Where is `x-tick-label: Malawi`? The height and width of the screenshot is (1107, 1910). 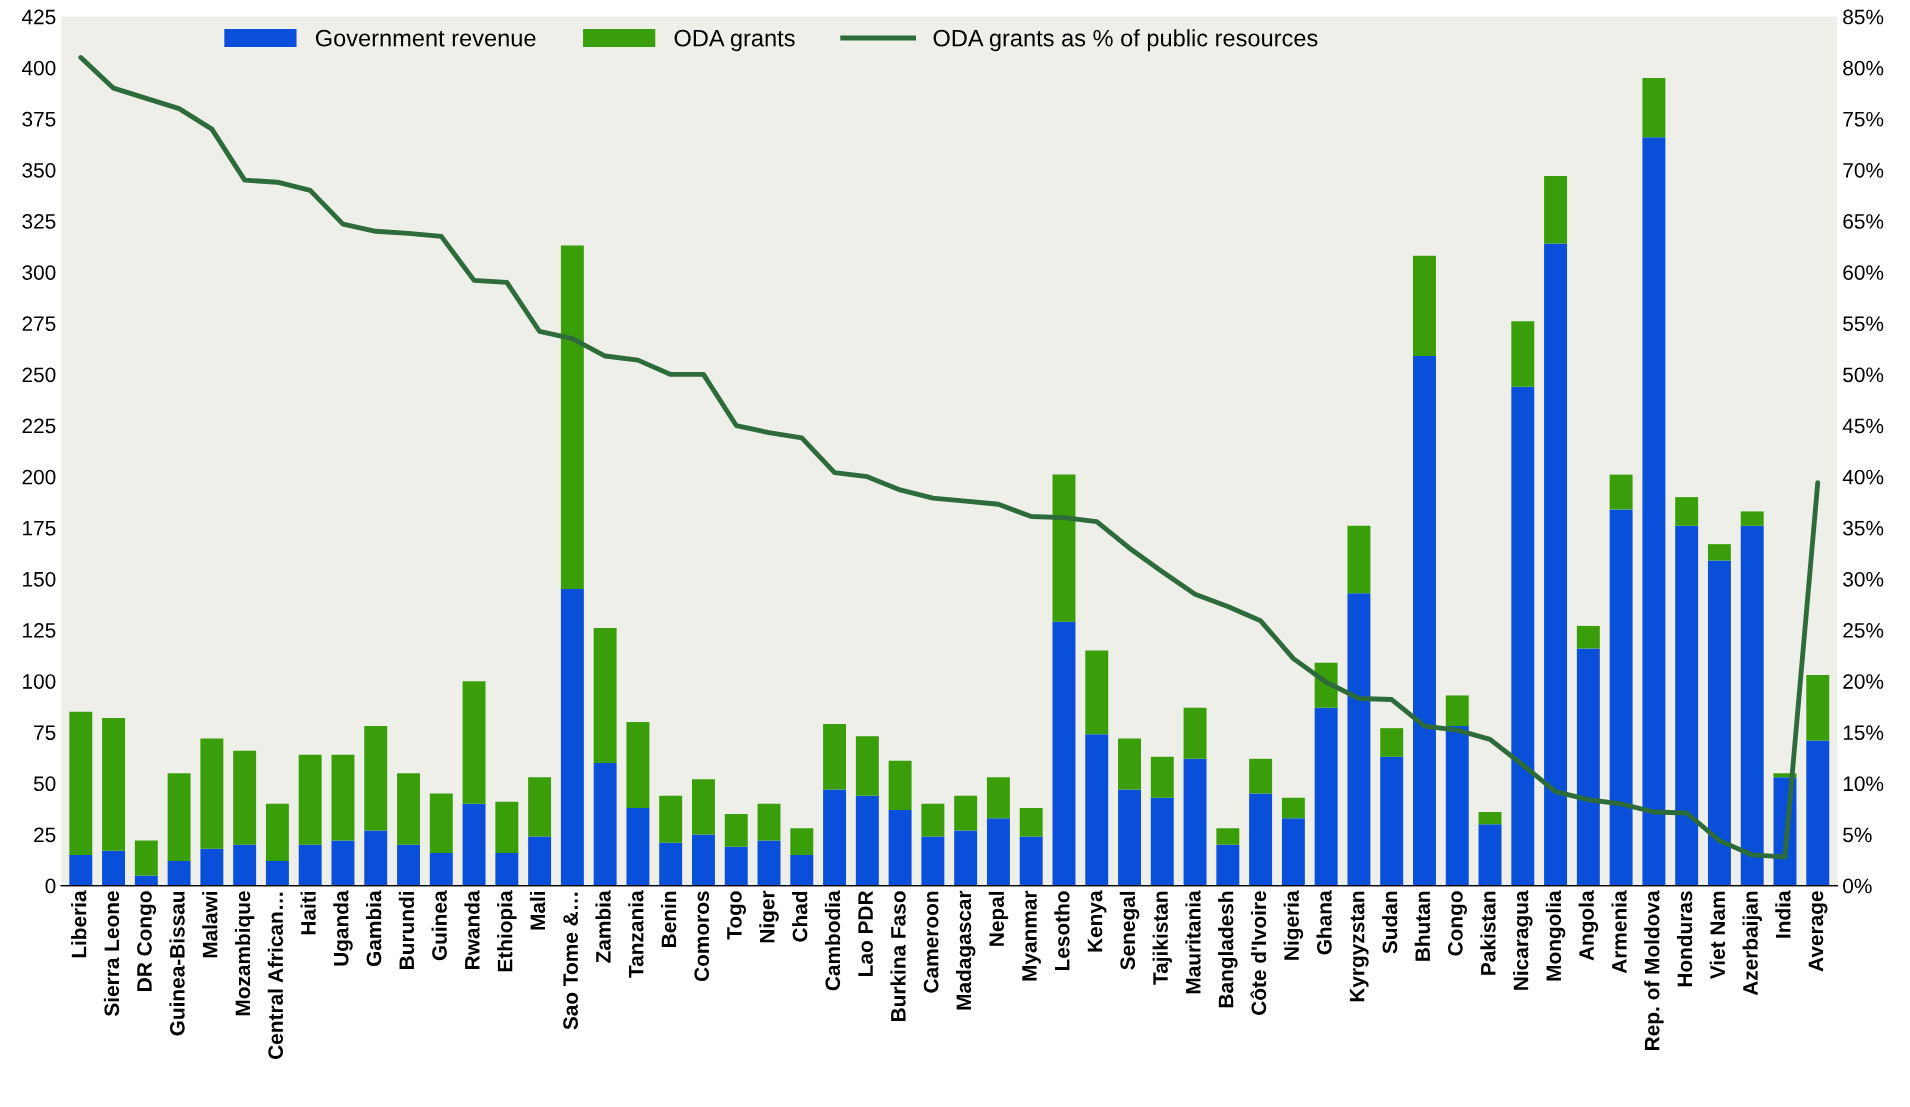
x-tick-label: Malawi is located at coordinates (210, 924).